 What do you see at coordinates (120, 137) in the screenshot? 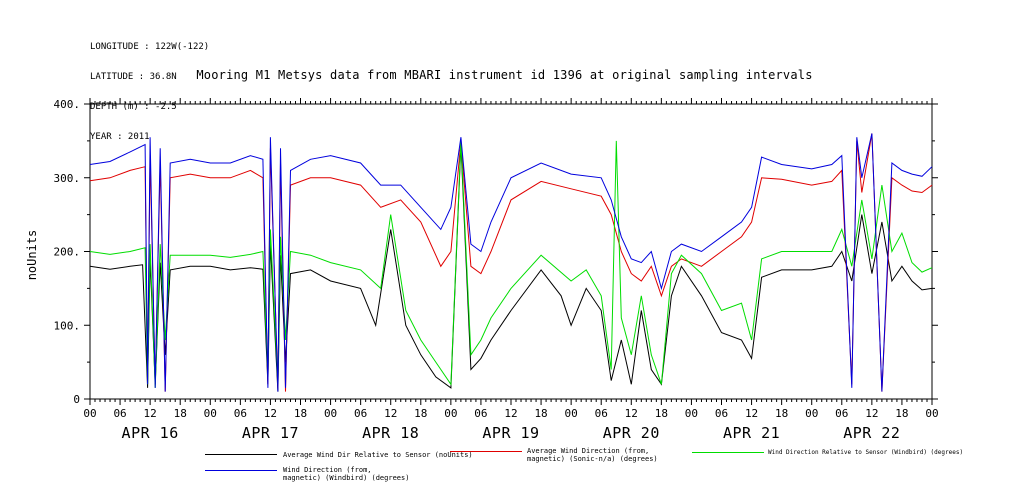
I see `year-text: YEAR : 2011` at bounding box center [120, 137].